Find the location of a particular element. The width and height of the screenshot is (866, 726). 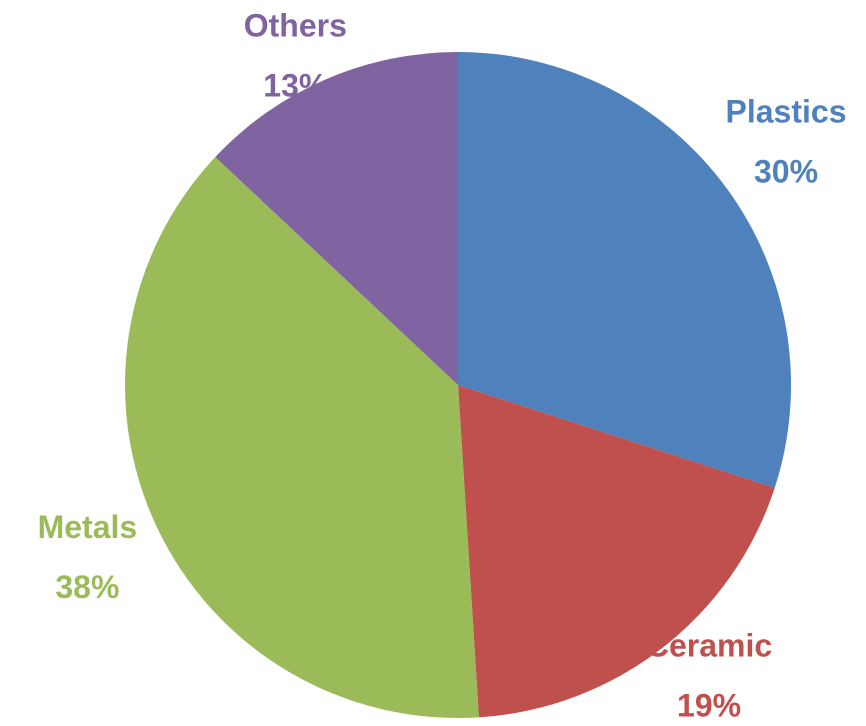

slice-label: Ceramic is located at coordinates (709, 645).